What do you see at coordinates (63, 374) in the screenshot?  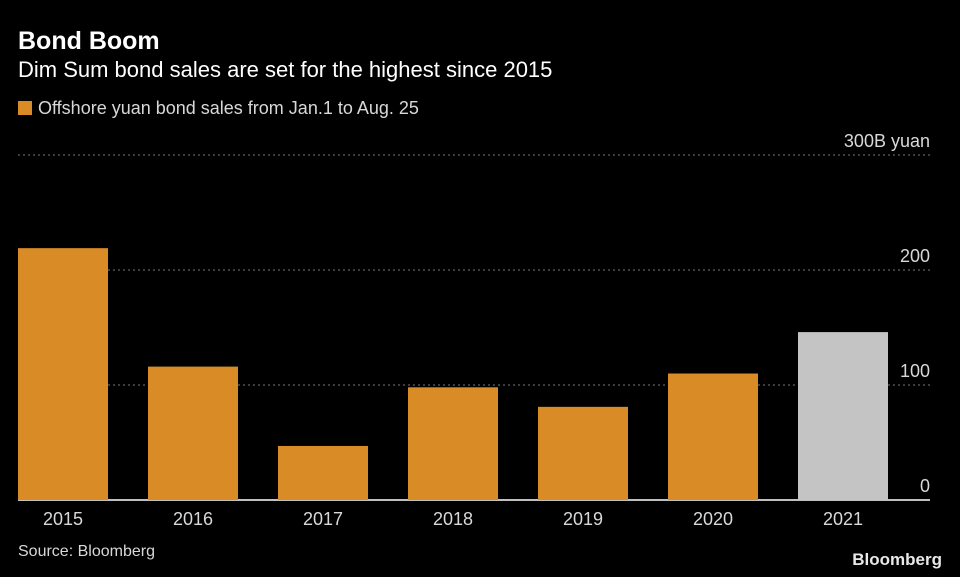 I see `bar-2015` at bounding box center [63, 374].